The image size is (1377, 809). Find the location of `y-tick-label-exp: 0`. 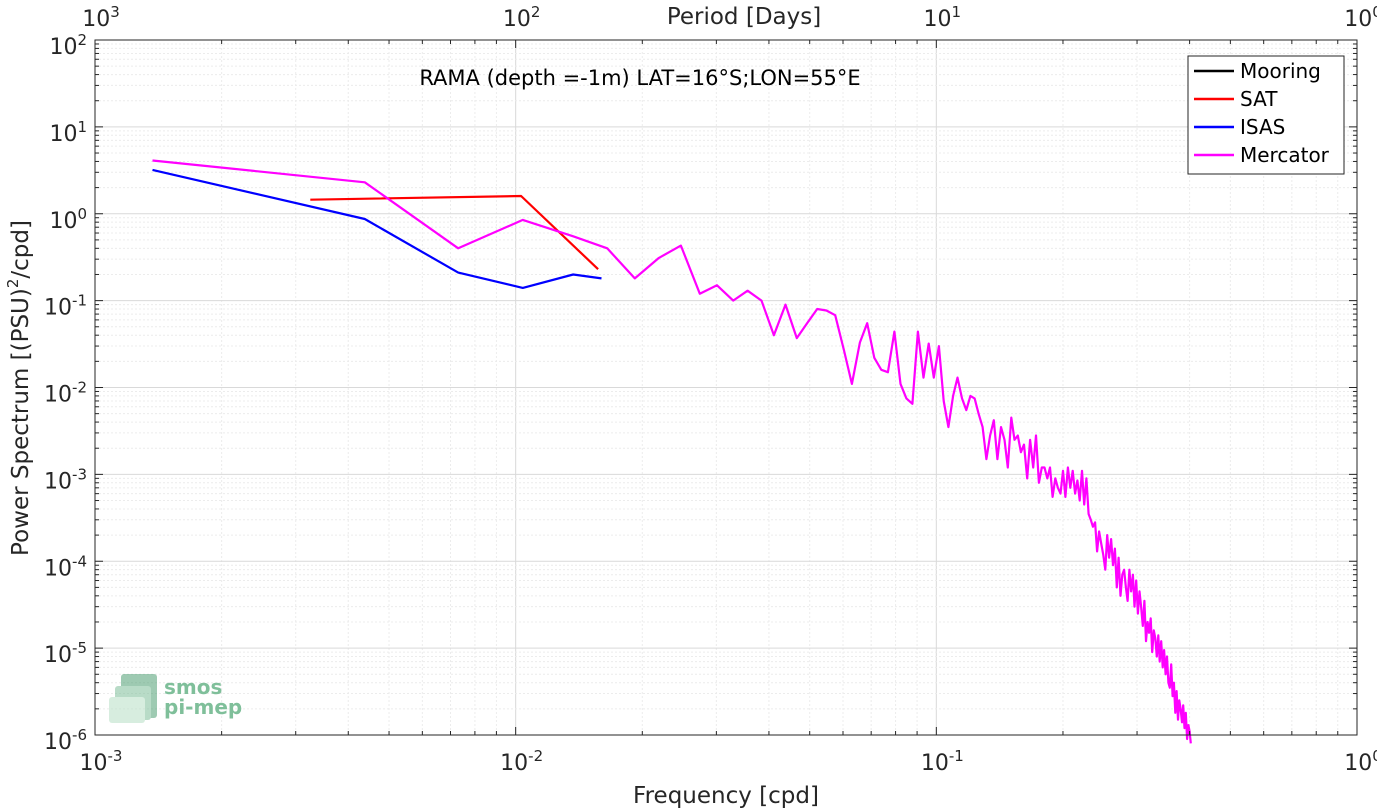

y-tick-label-exp: 0 is located at coordinates (82, 214).